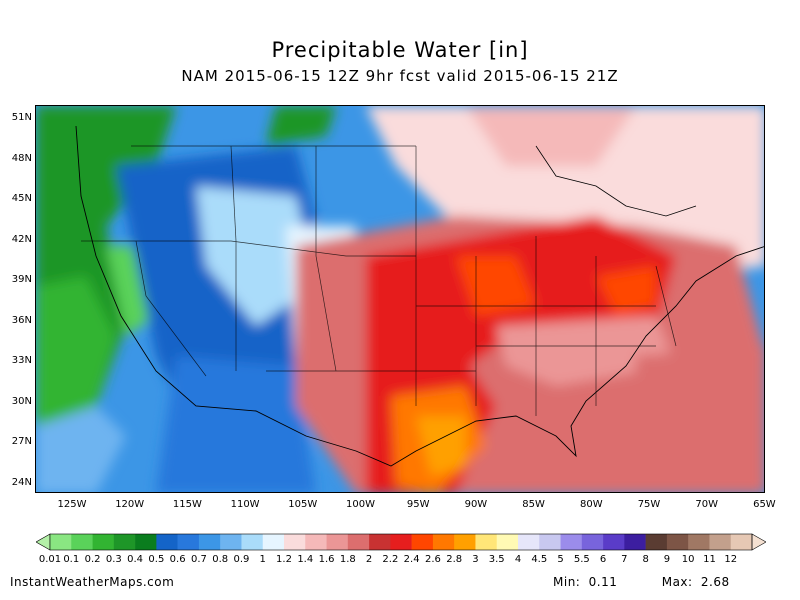  Describe the element at coordinates (113, 559) in the screenshot. I see `colorbar-label: 0.3` at that location.